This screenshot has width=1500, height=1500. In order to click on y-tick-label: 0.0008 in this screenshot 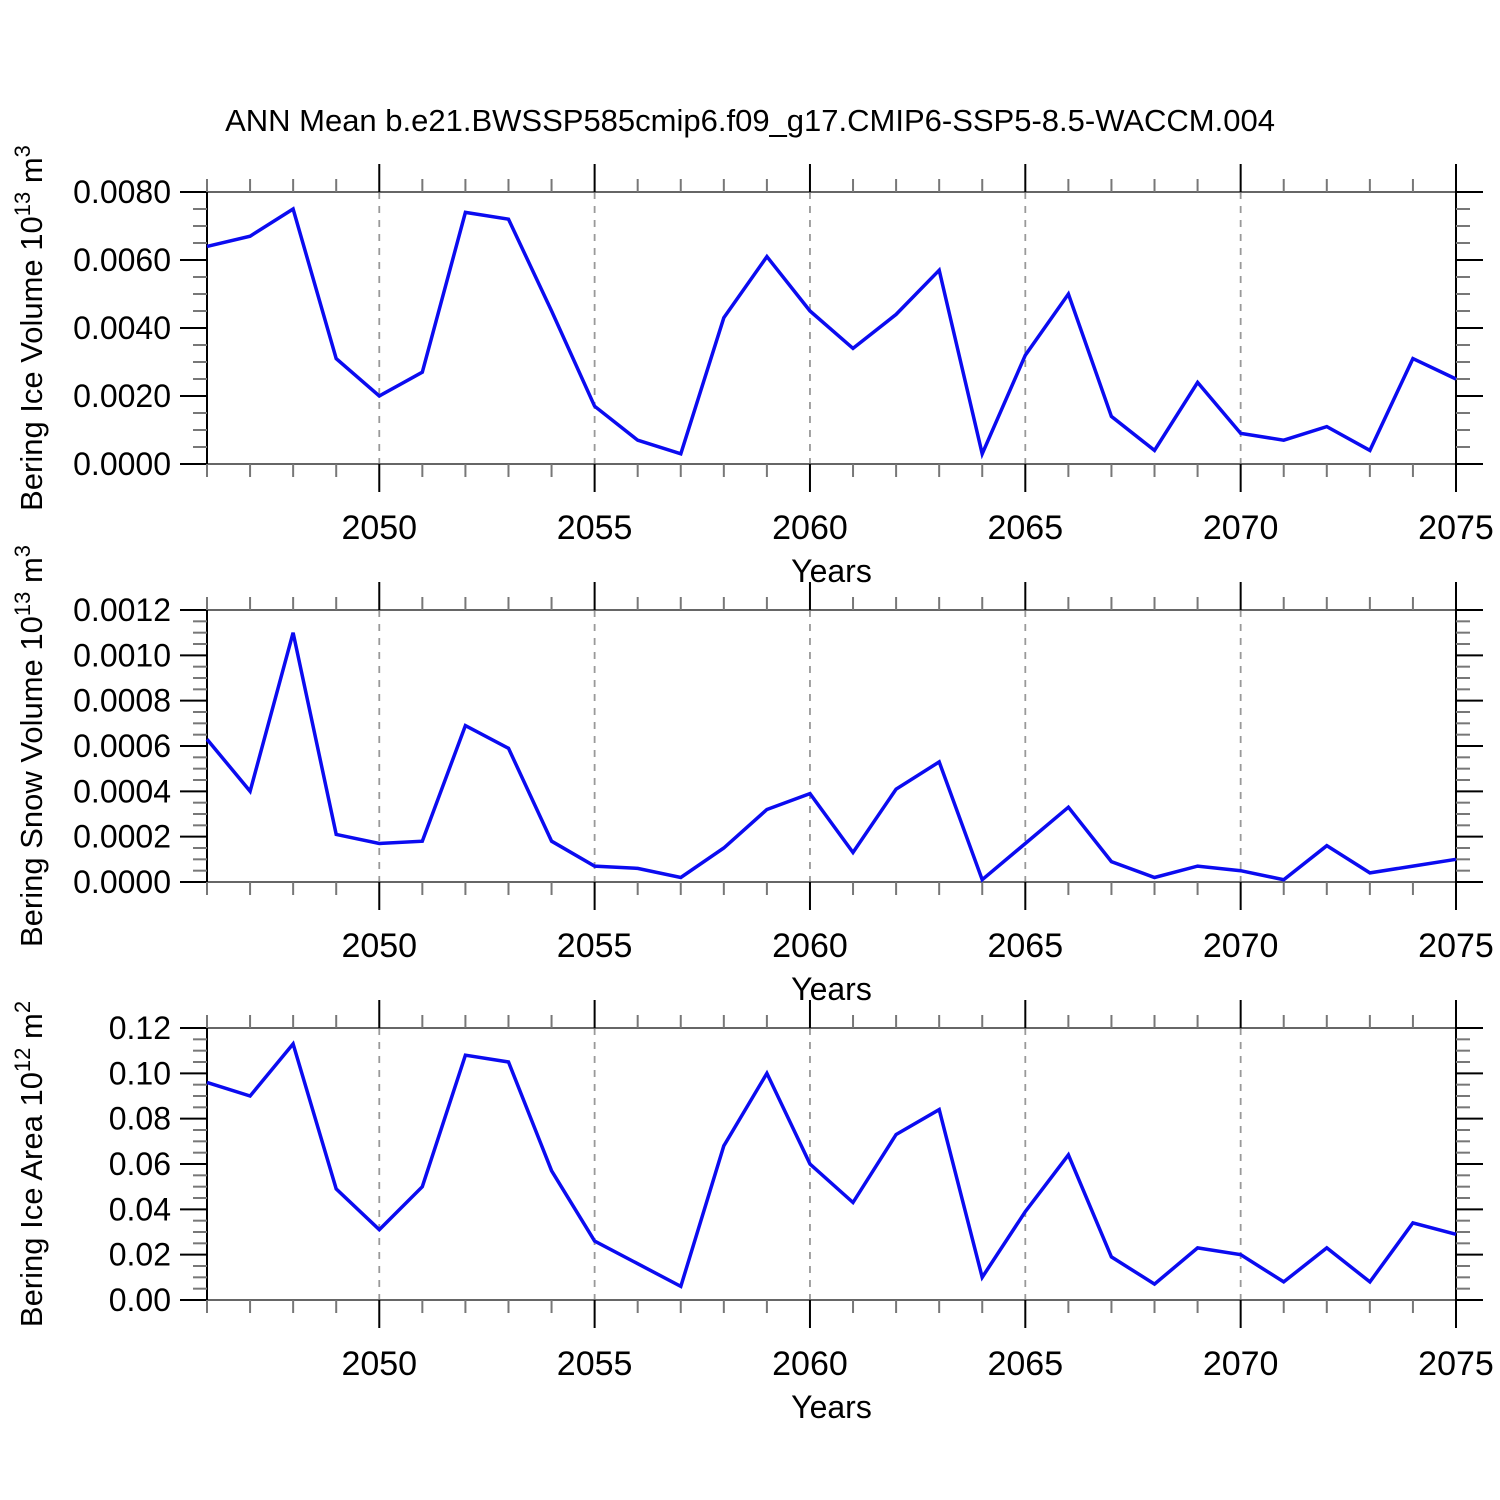, I will do `click(122, 701)`.